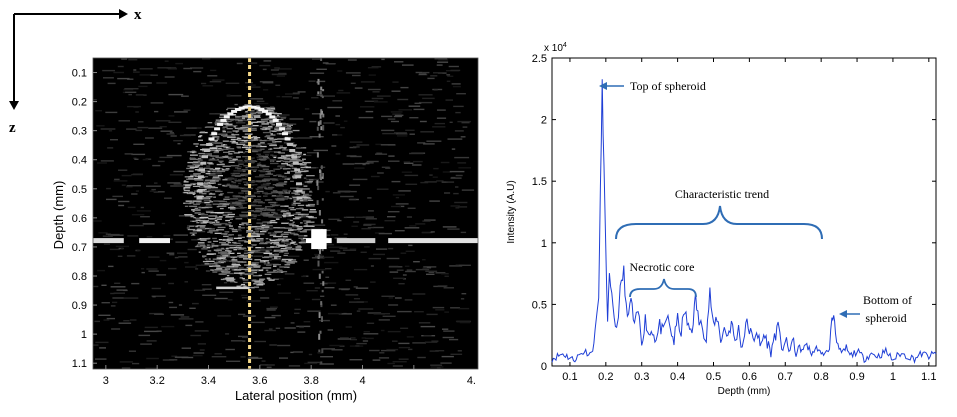 The image size is (957, 417). What do you see at coordinates (362, 381) in the screenshot?
I see `left-x-tick-label: 4` at bounding box center [362, 381].